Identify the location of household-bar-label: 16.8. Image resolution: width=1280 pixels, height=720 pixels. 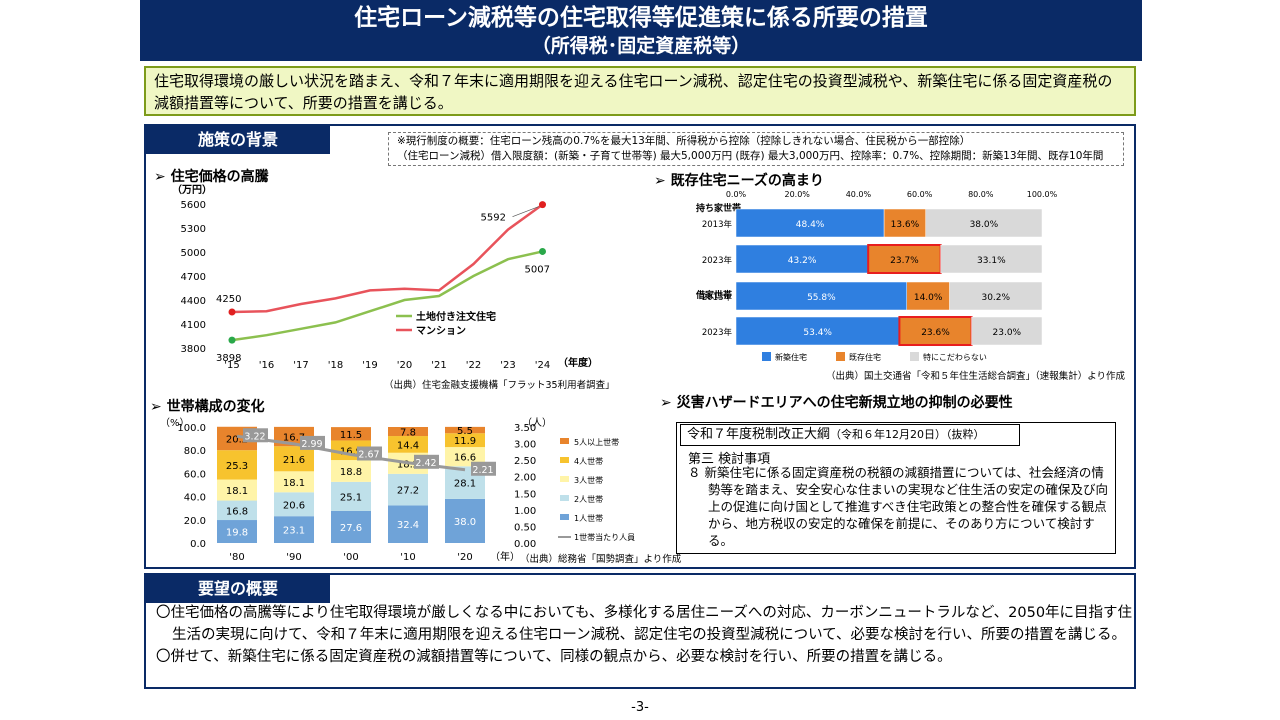
(237, 511).